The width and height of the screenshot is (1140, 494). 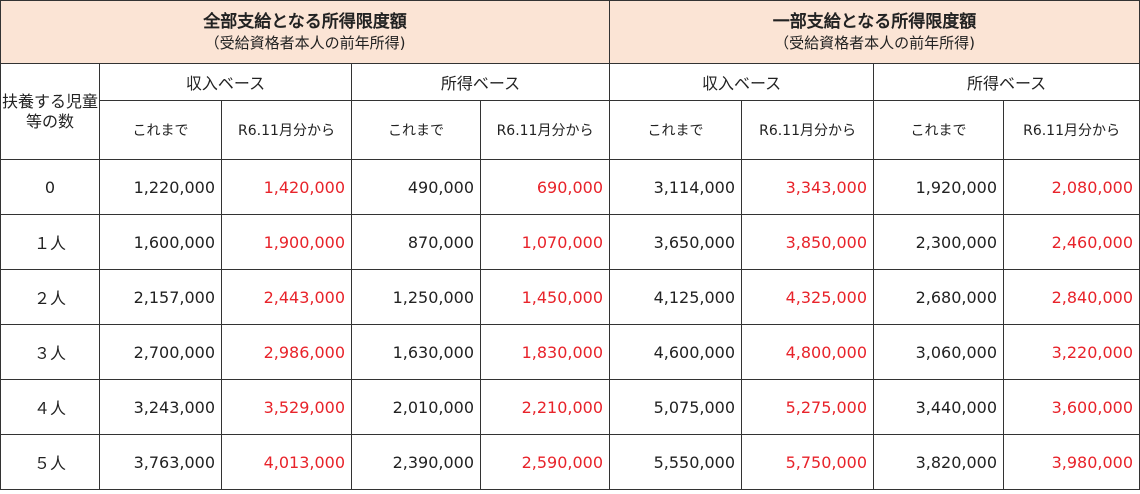 I want to click on table-cell: 3,980,000, so click(x=1071, y=462).